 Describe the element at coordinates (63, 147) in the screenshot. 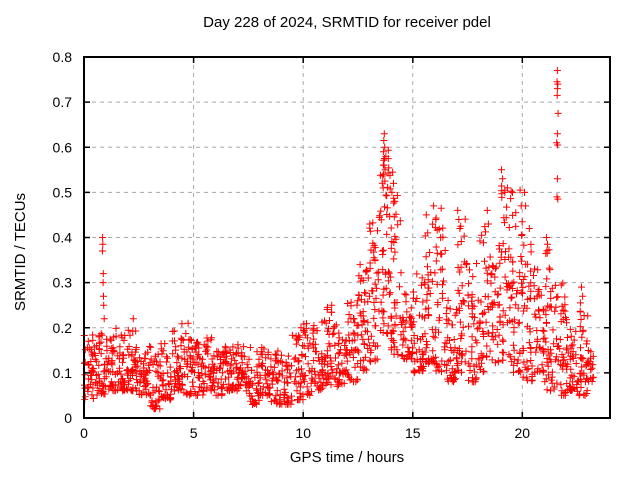

I see `y-tick-label: 0.6` at that location.